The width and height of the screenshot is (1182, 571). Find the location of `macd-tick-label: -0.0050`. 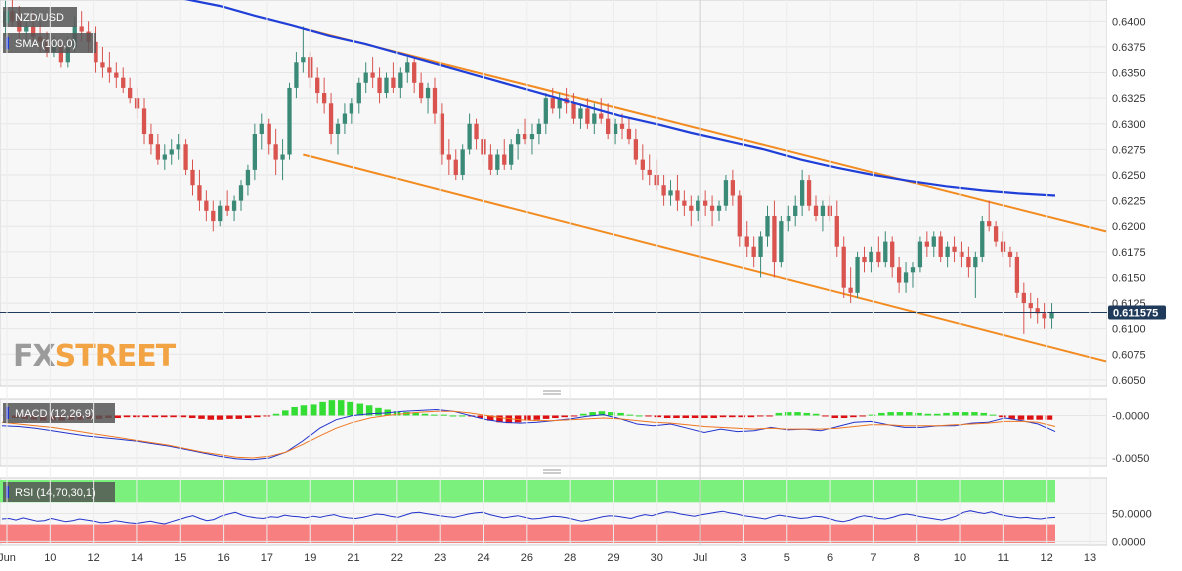

macd-tick-label: -0.0050 is located at coordinates (1130, 459).